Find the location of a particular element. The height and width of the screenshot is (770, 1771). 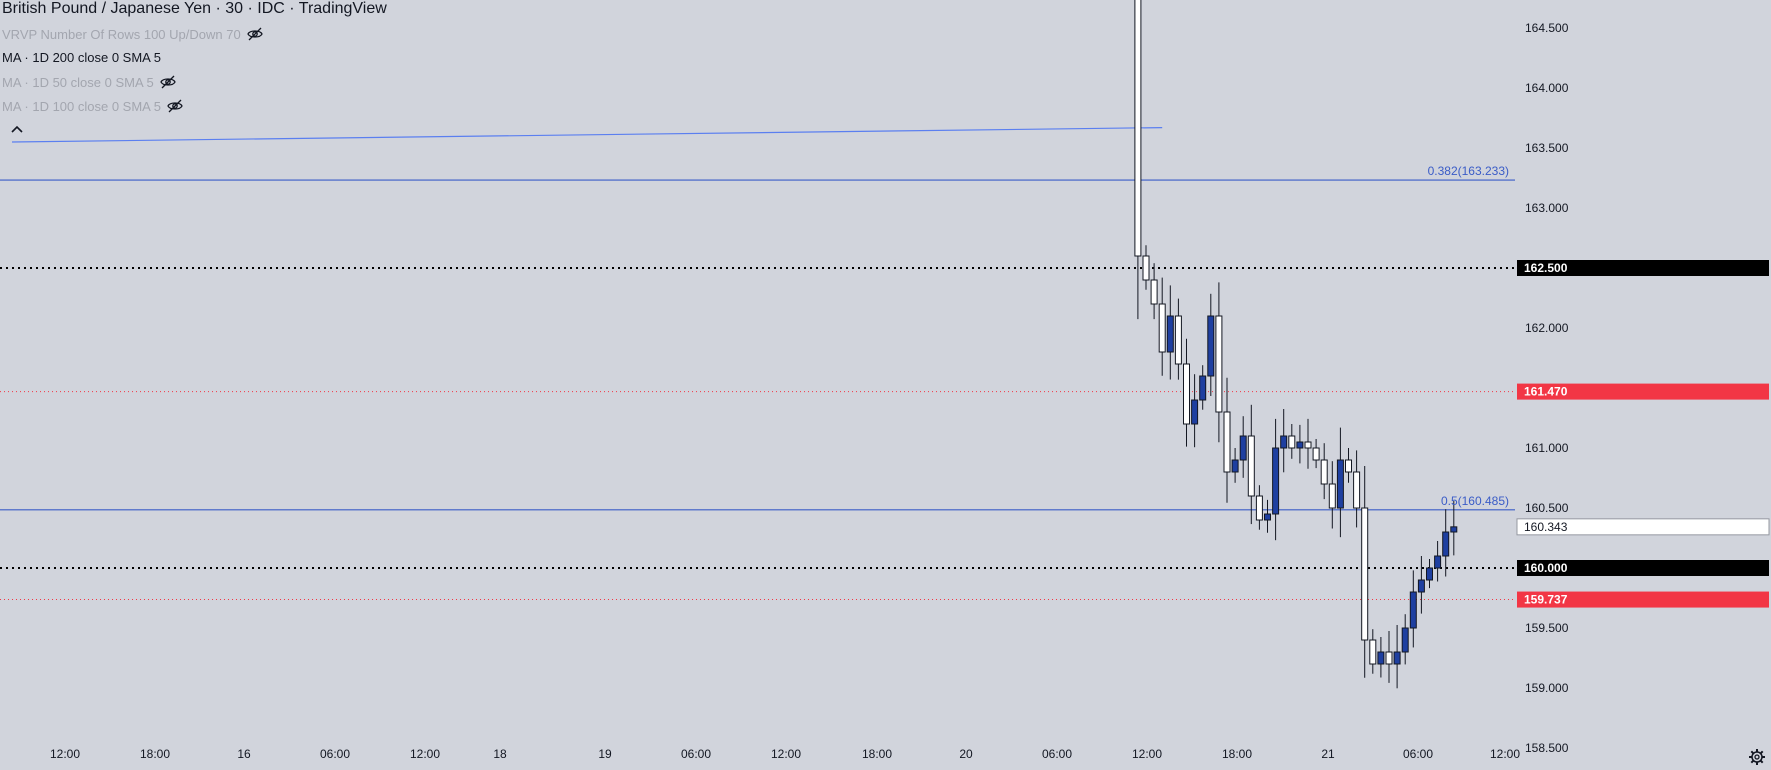

trend-line is located at coordinates (587, 135).